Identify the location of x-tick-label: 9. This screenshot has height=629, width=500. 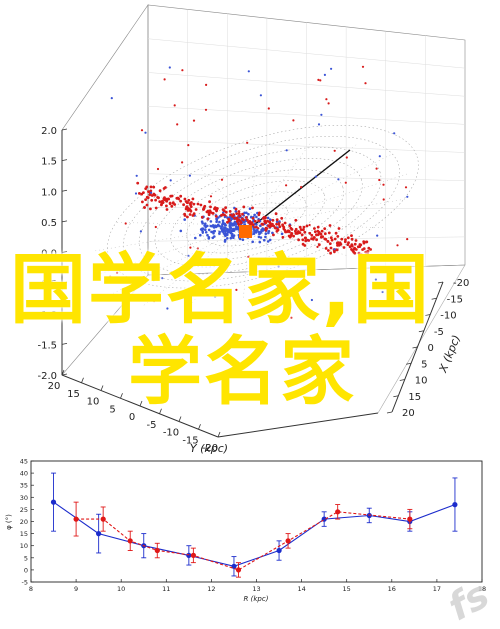
(76, 589).